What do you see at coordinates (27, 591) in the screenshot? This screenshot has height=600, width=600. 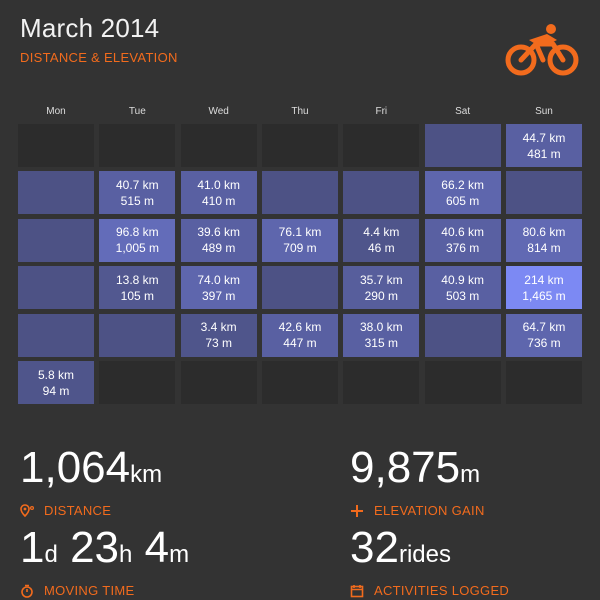 I see `stopwatch-icon` at bounding box center [27, 591].